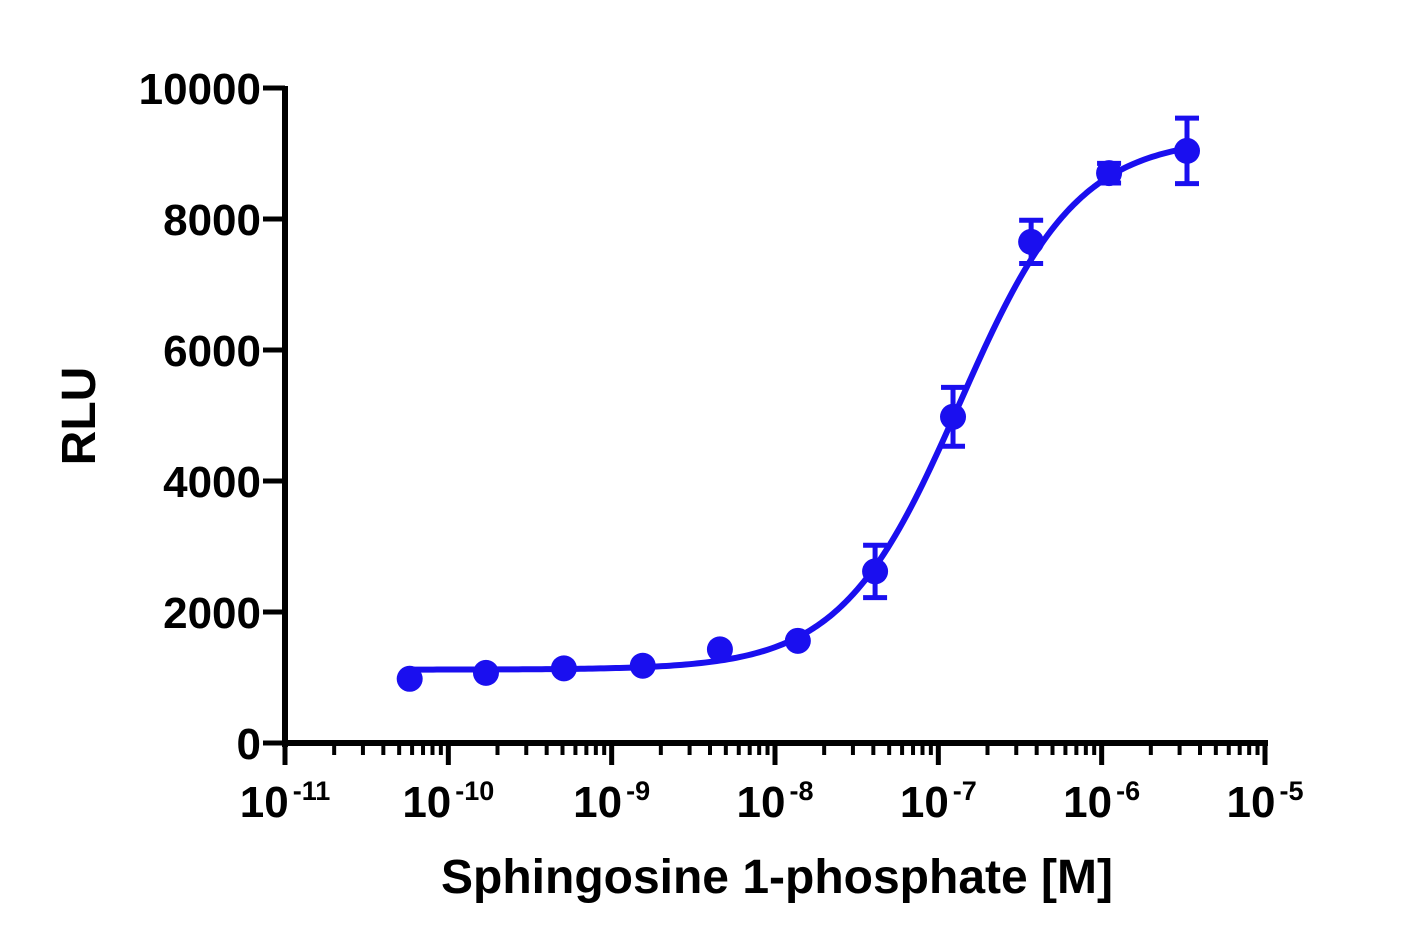  What do you see at coordinates (212, 482) in the screenshot?
I see `y-tick-label: 4000` at bounding box center [212, 482].